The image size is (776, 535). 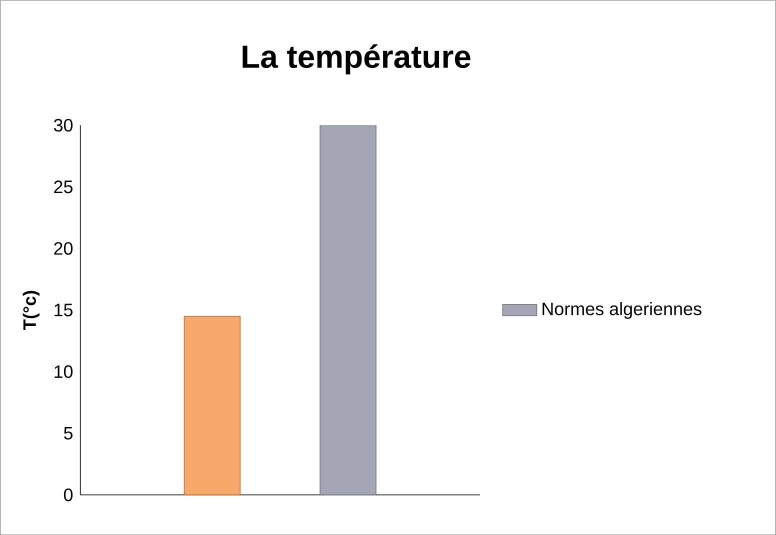 I want to click on y-tick-label: 25, so click(x=63, y=187).